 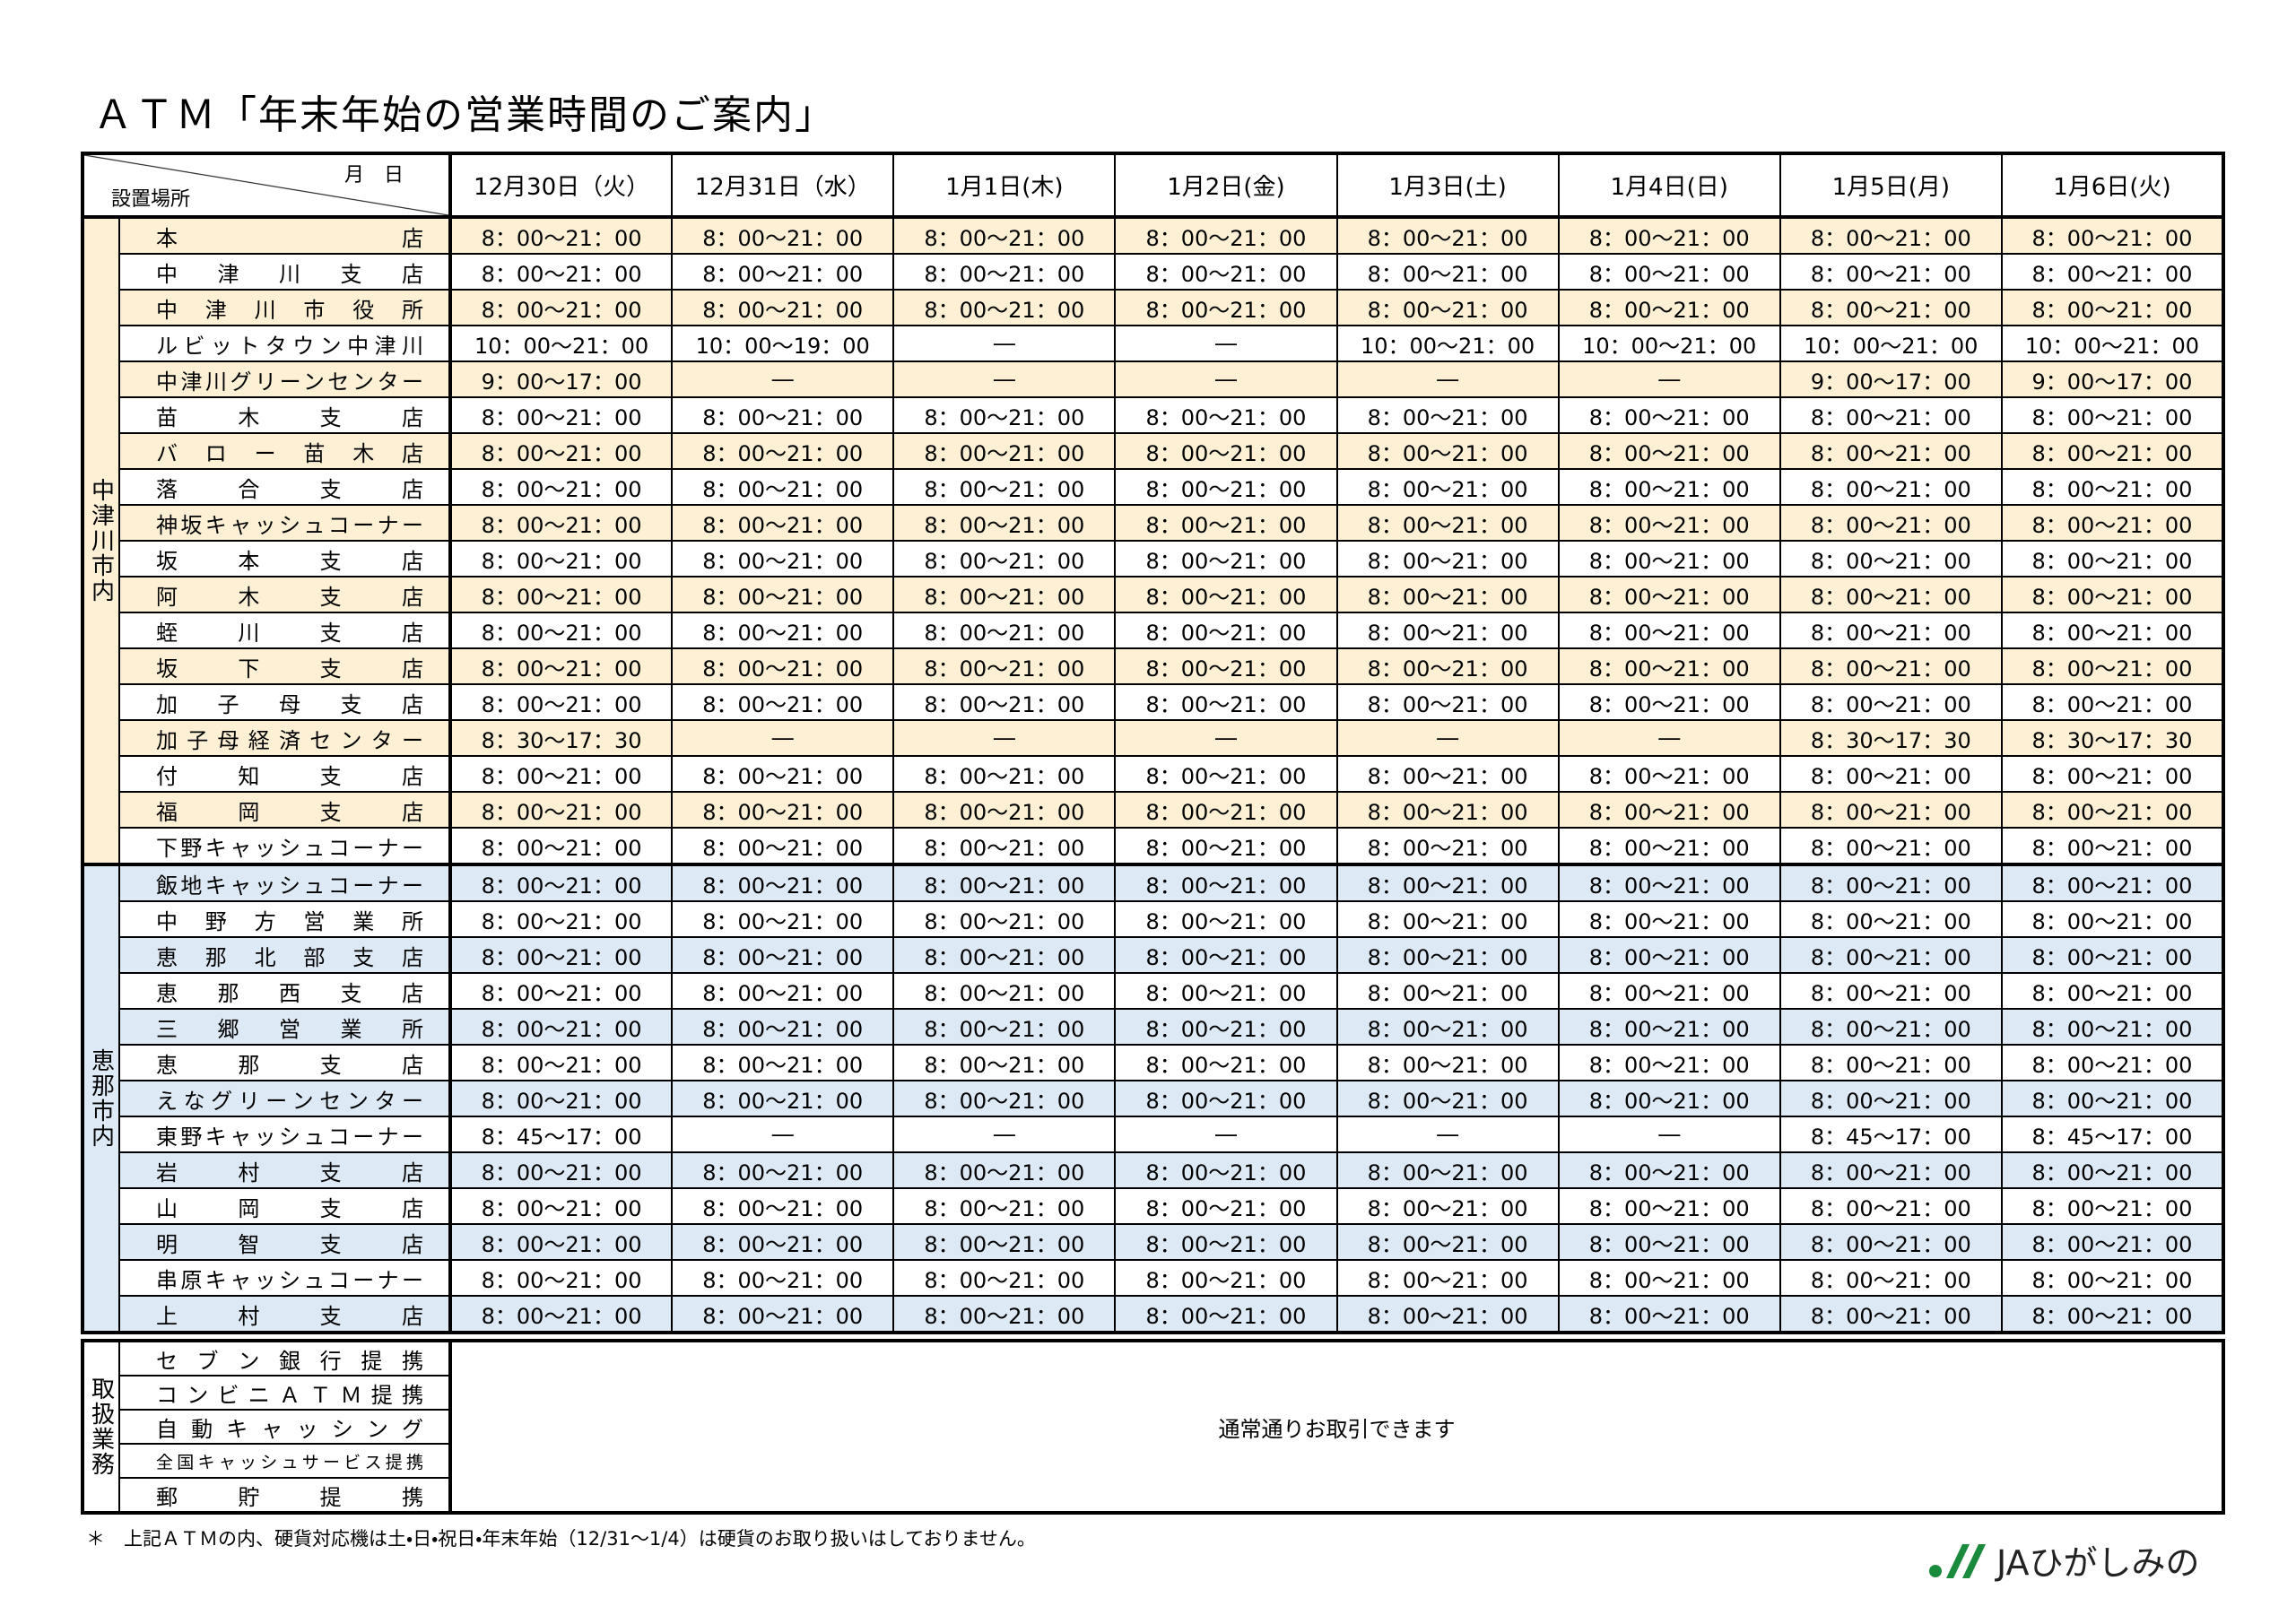 What do you see at coordinates (285, 1427) in the screenshot?
I see `service-name: 自動キャッシング` at bounding box center [285, 1427].